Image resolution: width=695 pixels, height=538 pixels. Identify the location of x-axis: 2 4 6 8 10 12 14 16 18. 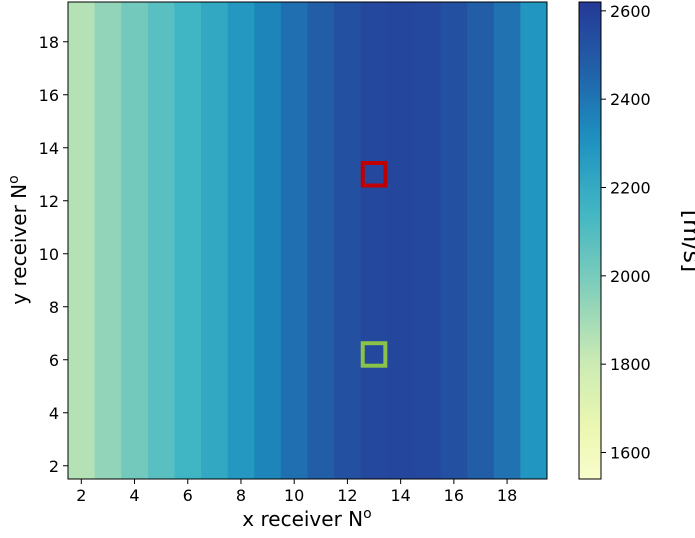
(296, 492).